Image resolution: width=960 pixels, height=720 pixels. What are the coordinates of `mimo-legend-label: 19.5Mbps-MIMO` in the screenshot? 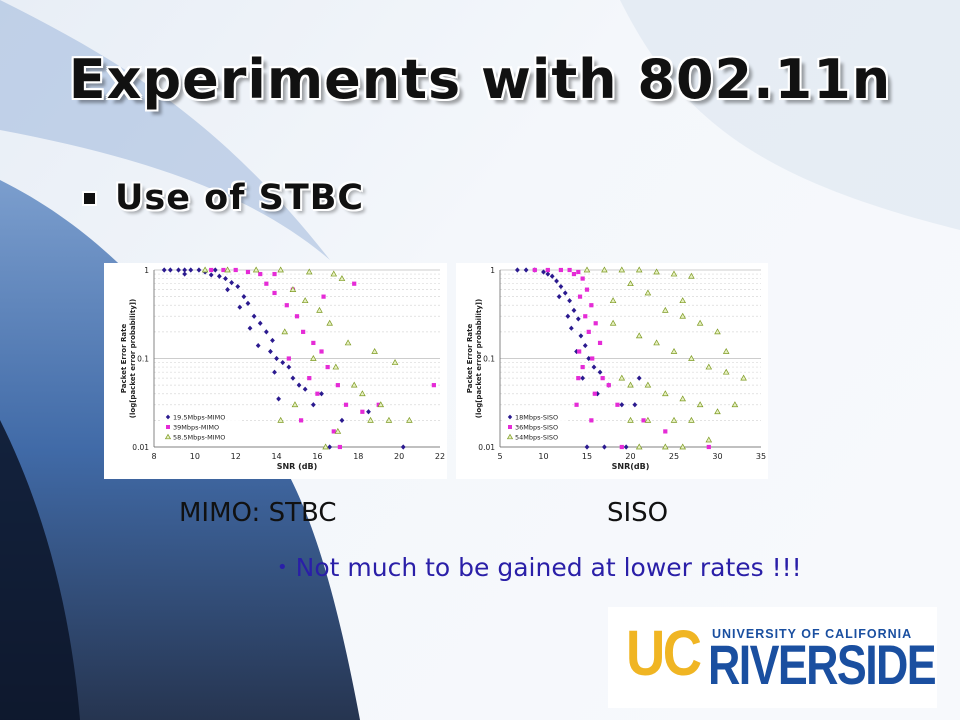 It's located at (199, 418).